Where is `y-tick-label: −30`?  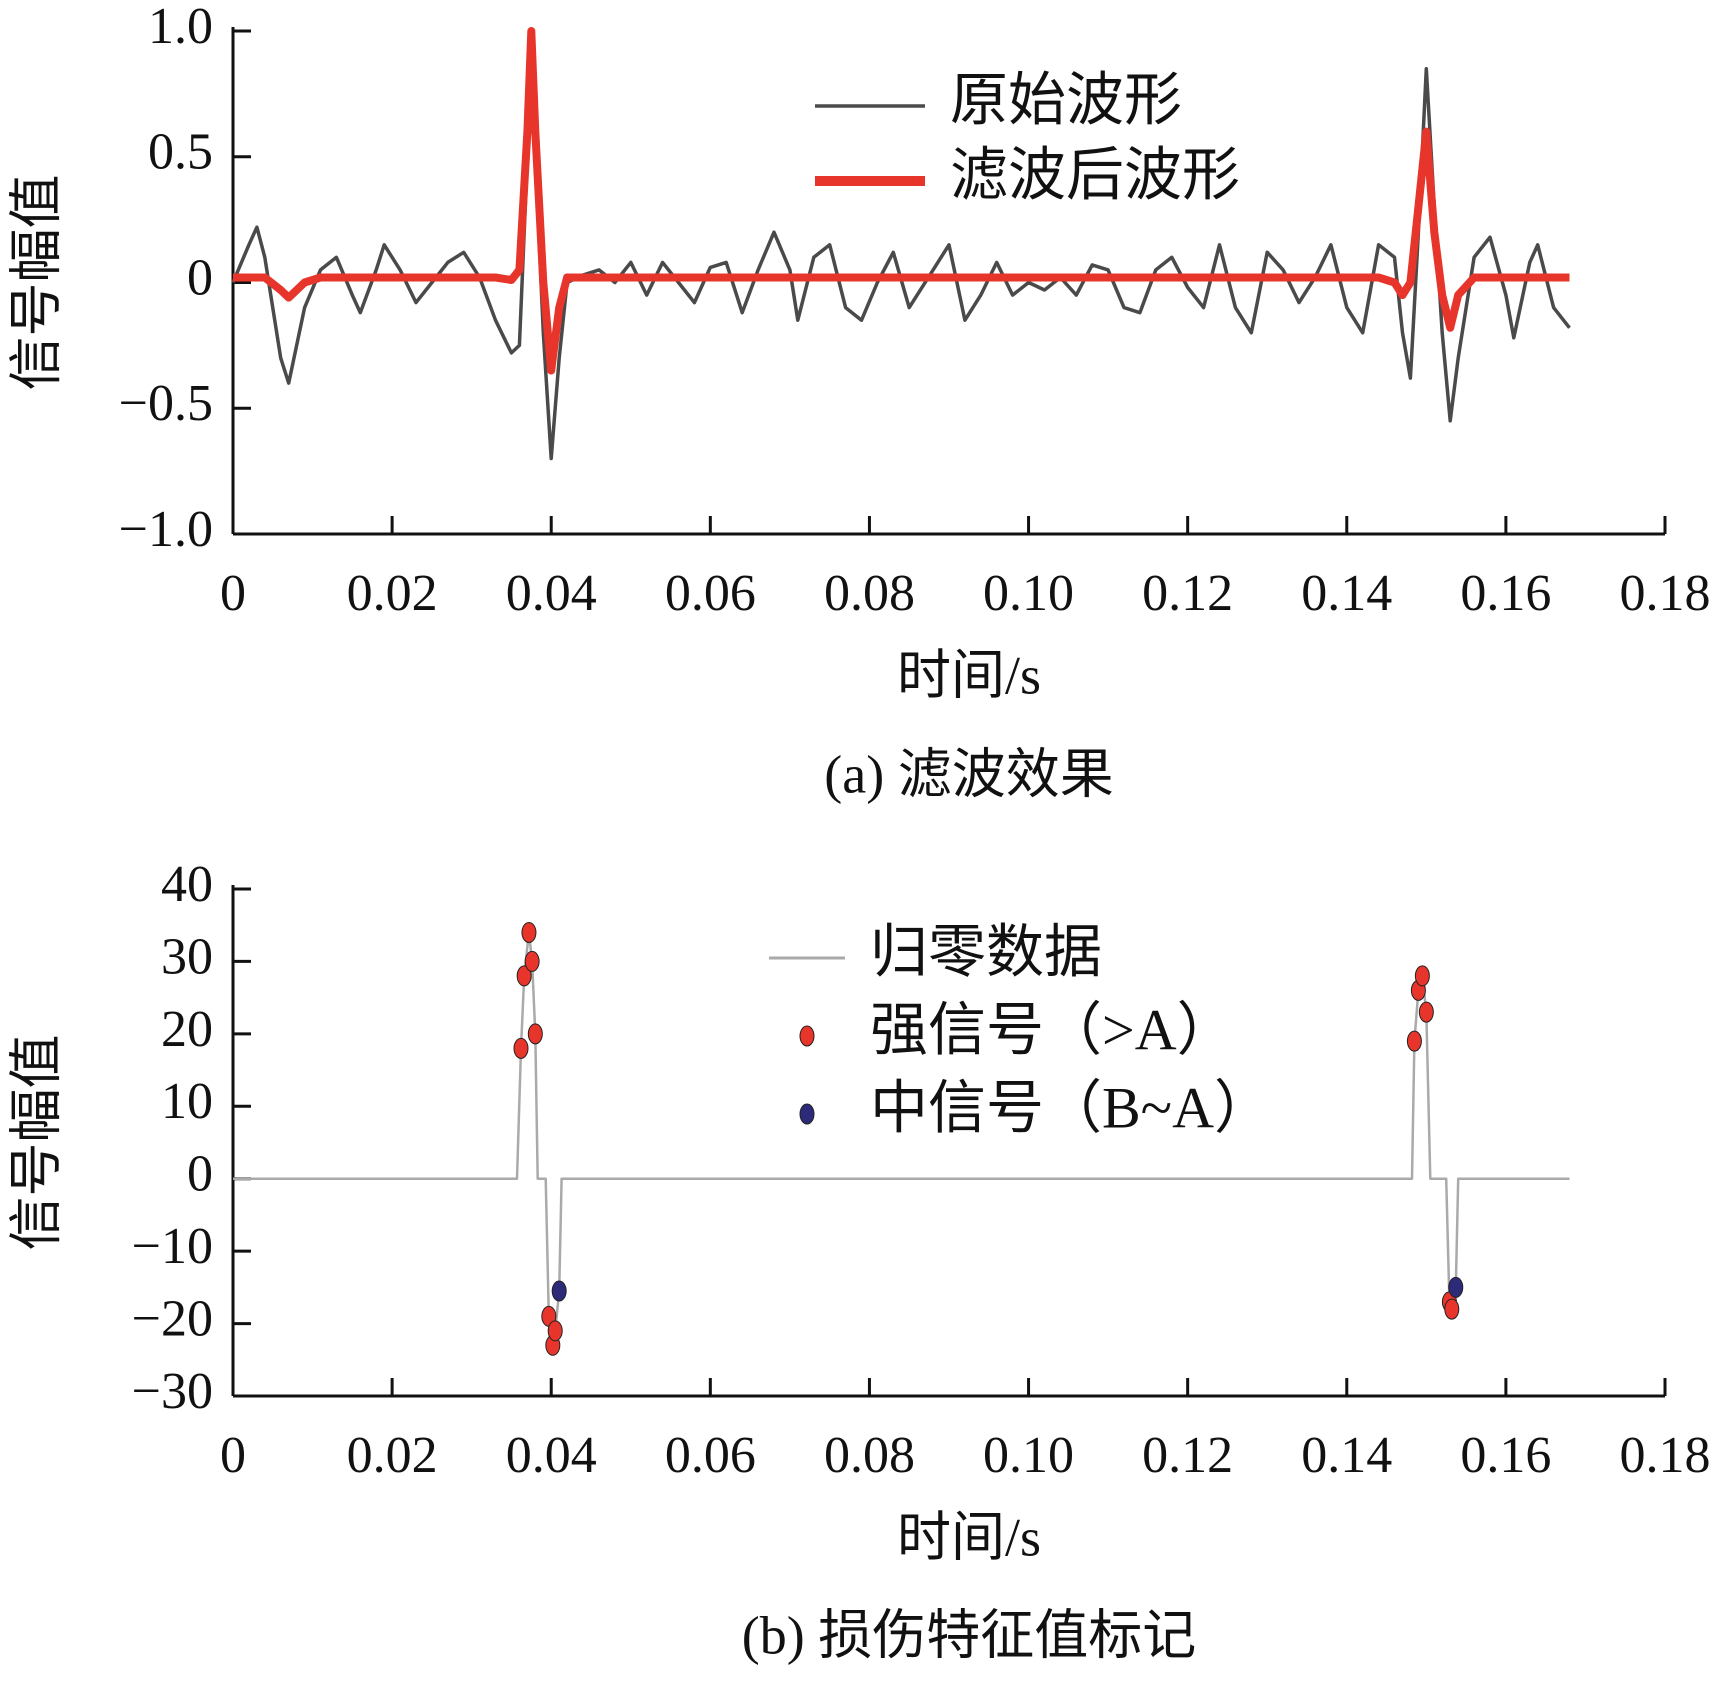 y-tick-label: −30 is located at coordinates (172, 1391).